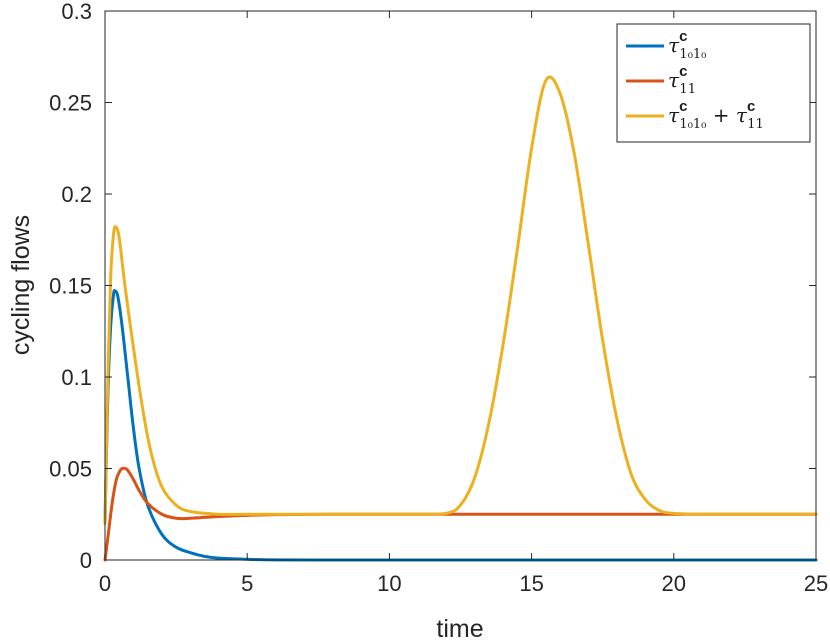 This screenshot has height=642, width=830. Describe the element at coordinates (531, 583) in the screenshot. I see `x-tick-label: 15` at that location.